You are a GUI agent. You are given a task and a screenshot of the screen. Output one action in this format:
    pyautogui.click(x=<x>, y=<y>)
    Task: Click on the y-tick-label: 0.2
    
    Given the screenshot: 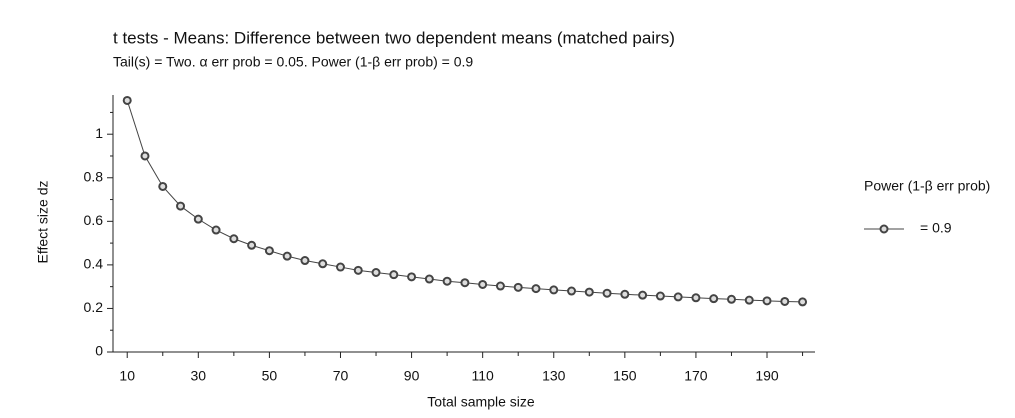 What is the action you would take?
    pyautogui.click(x=94, y=307)
    